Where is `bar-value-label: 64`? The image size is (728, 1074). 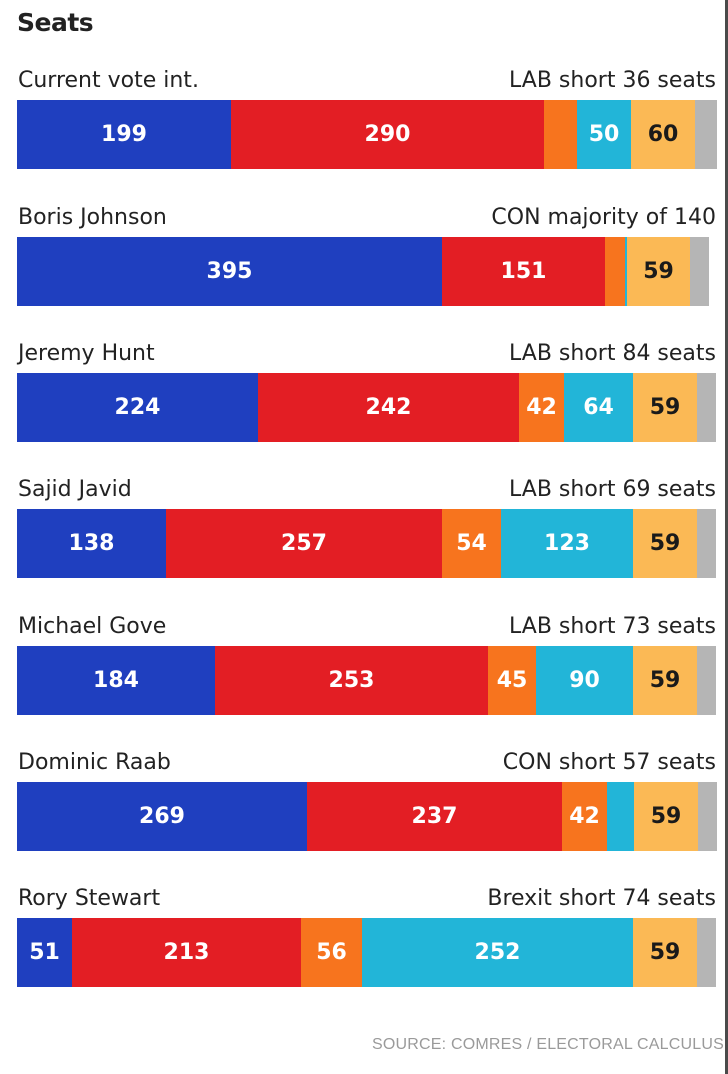 bar-value-label: 64 is located at coordinates (598, 407).